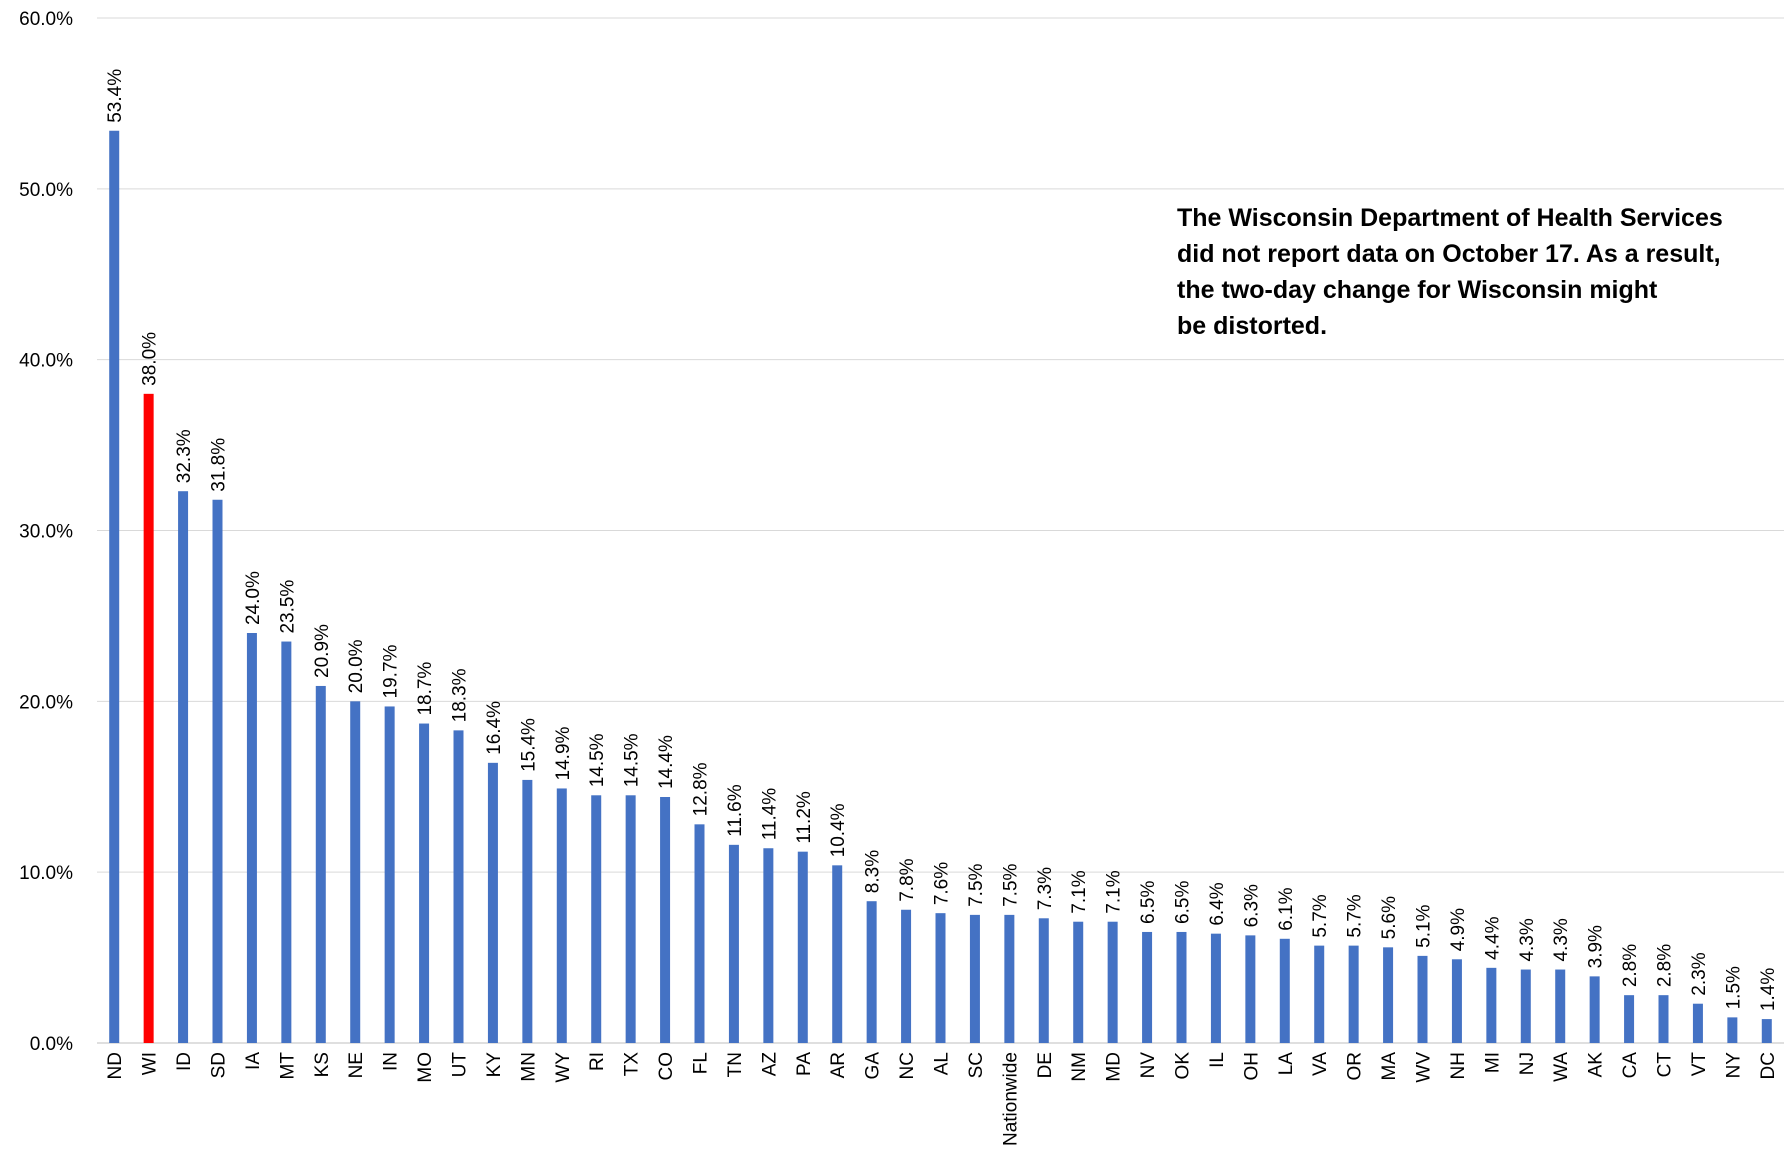 The height and width of the screenshot is (1175, 1784). What do you see at coordinates (46, 702) in the screenshot?
I see `y-tick-label: 20.0%` at bounding box center [46, 702].